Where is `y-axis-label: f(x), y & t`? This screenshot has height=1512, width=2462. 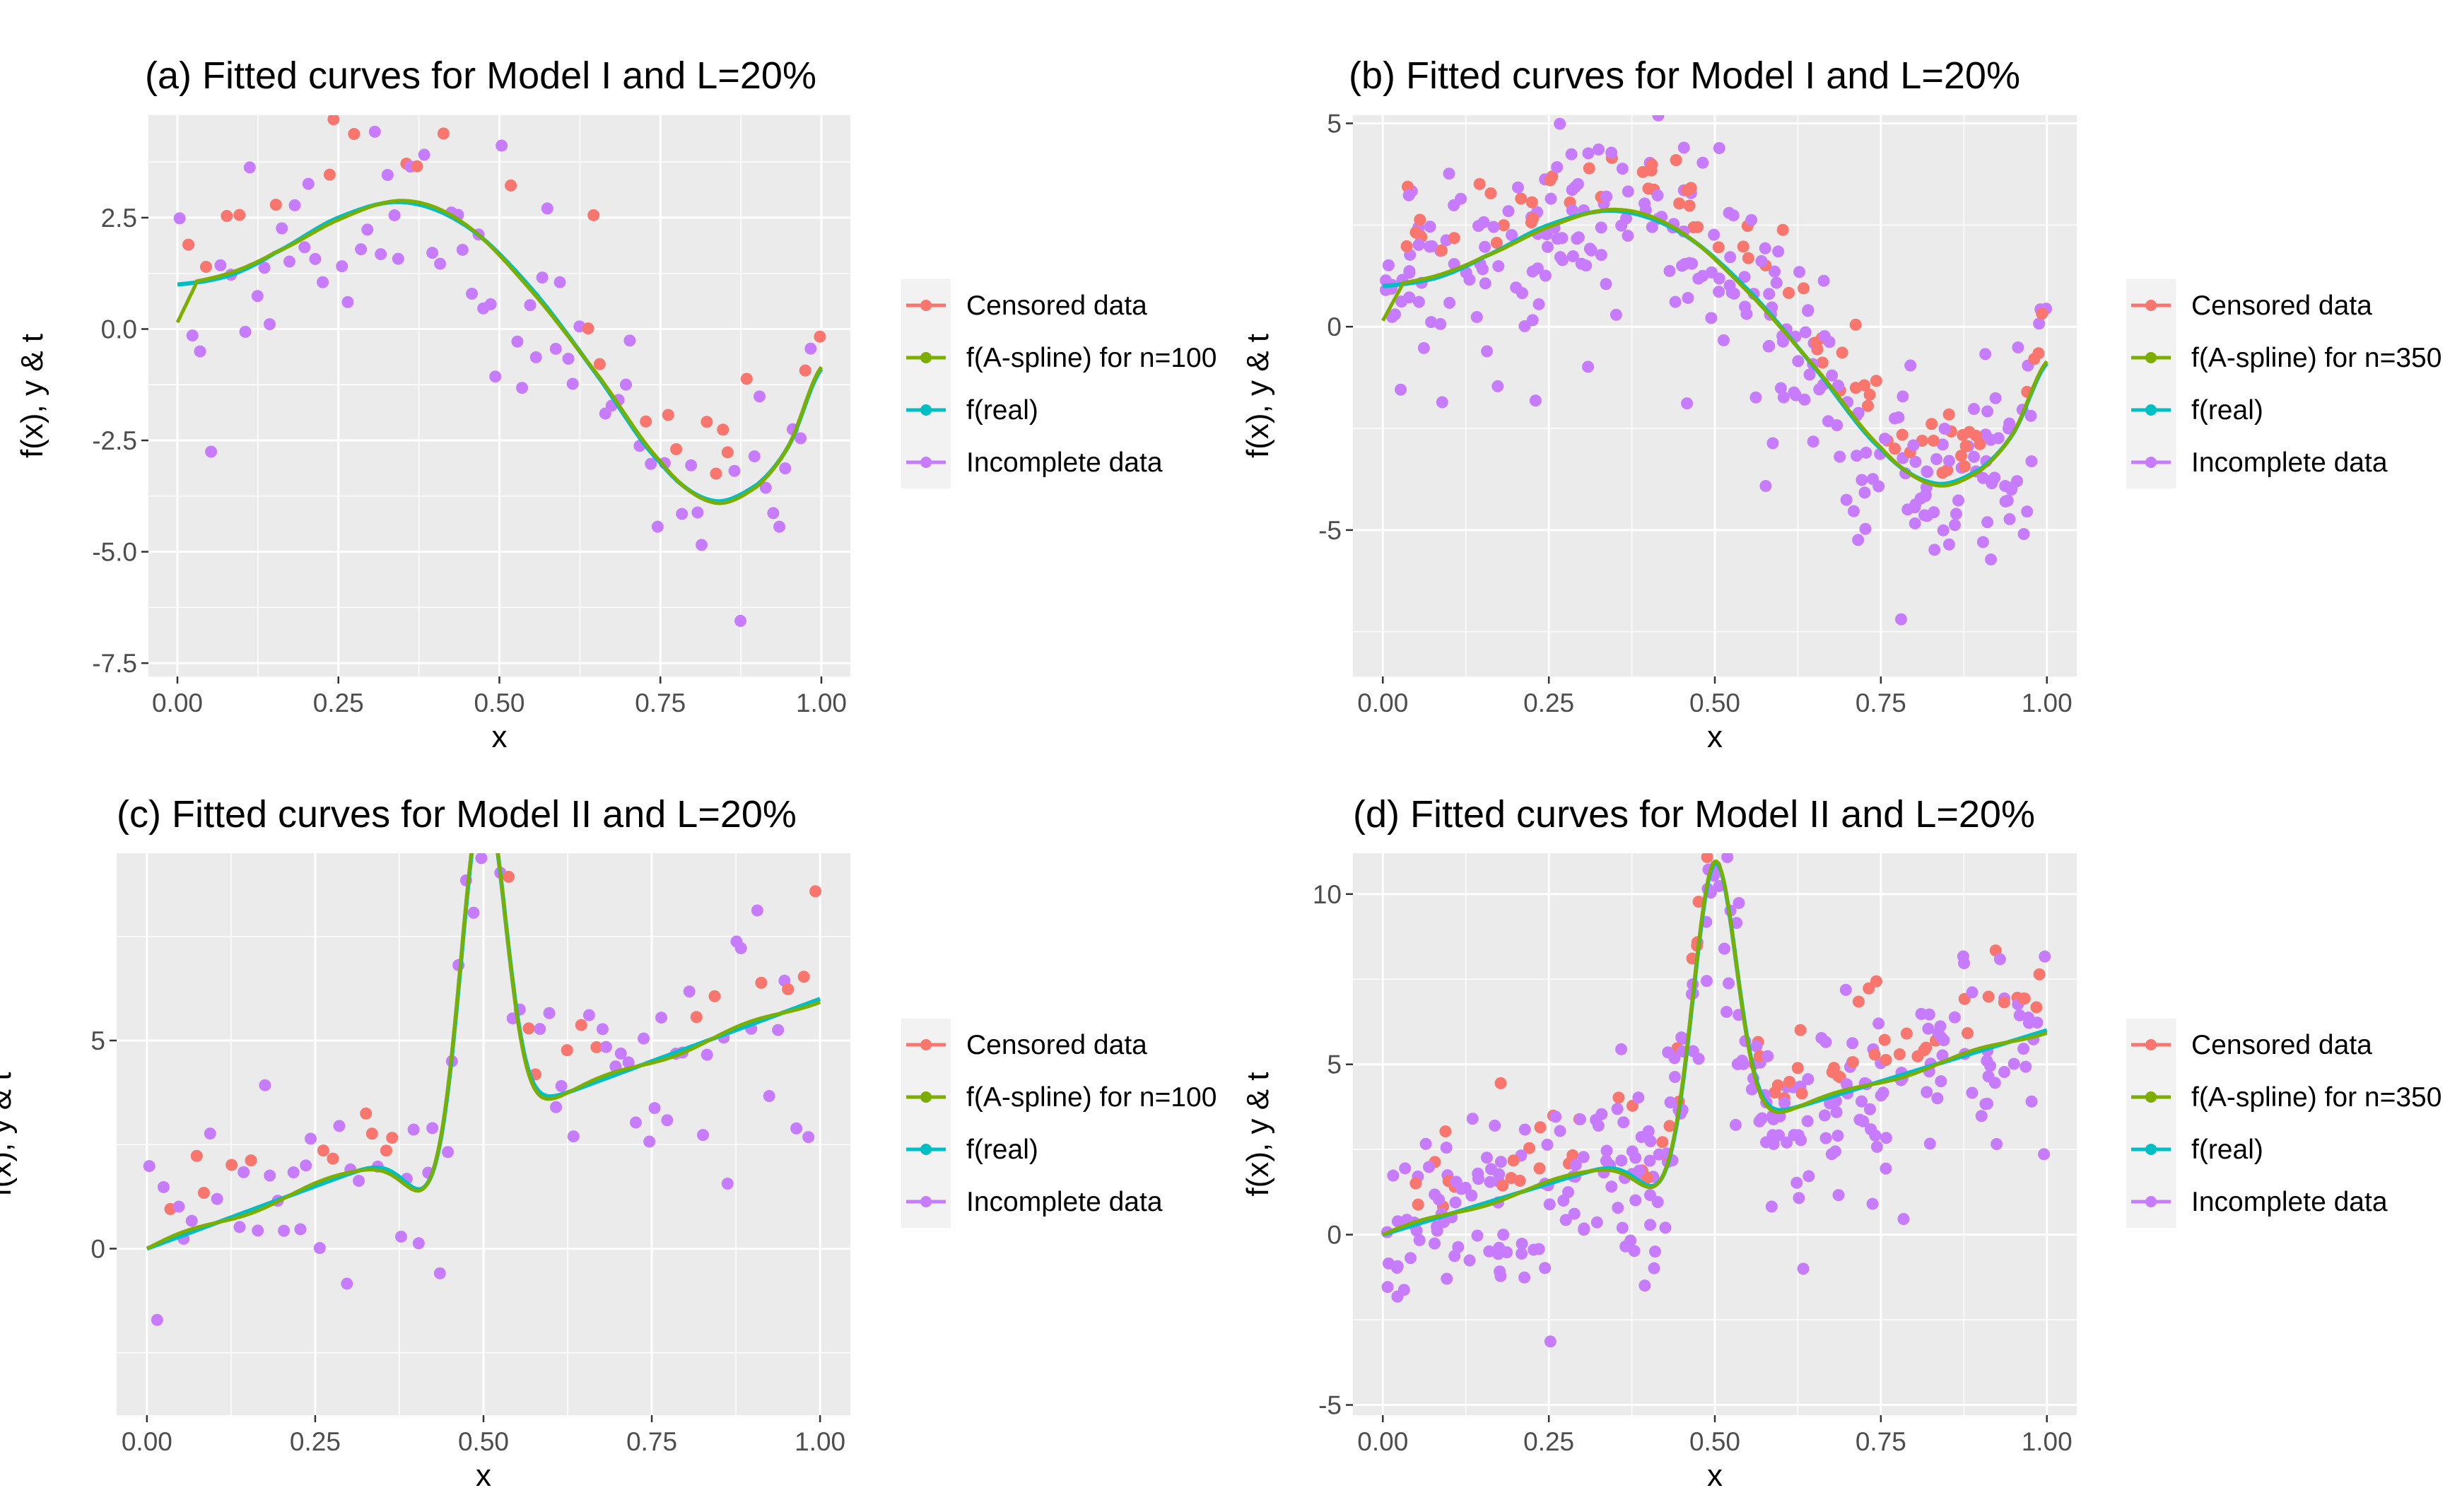 y-axis-label: f(x), y & t is located at coordinates (1258, 396).